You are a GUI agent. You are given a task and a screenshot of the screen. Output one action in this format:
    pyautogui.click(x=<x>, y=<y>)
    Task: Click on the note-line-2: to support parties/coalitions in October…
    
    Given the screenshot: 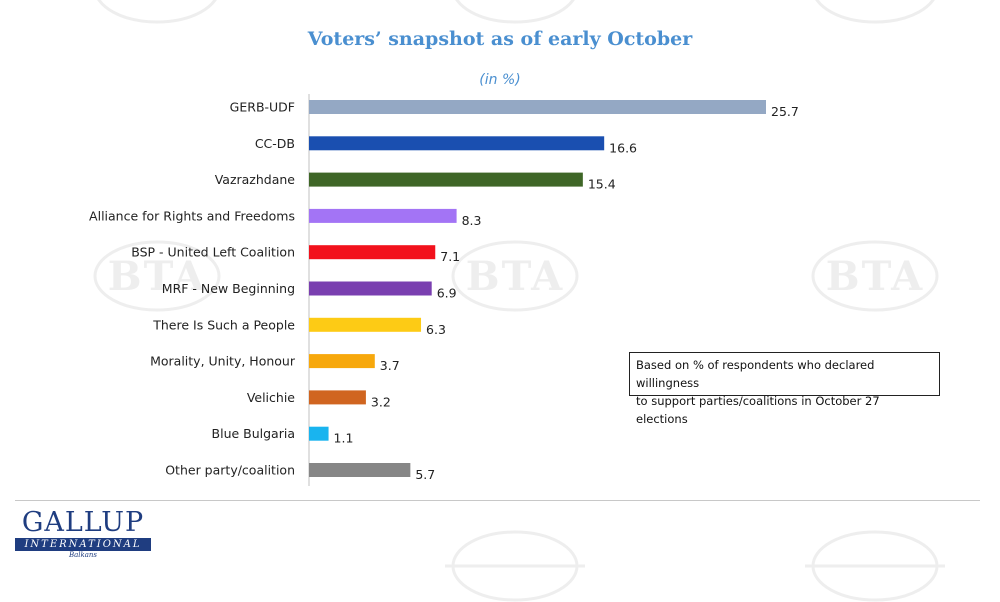 What is the action you would take?
    pyautogui.click(x=758, y=410)
    